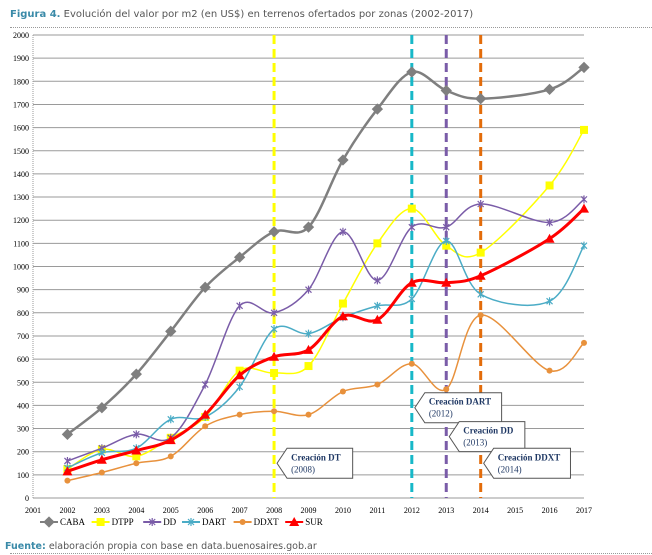  What do you see at coordinates (331, 27) in the screenshot?
I see `top-rule` at bounding box center [331, 27].